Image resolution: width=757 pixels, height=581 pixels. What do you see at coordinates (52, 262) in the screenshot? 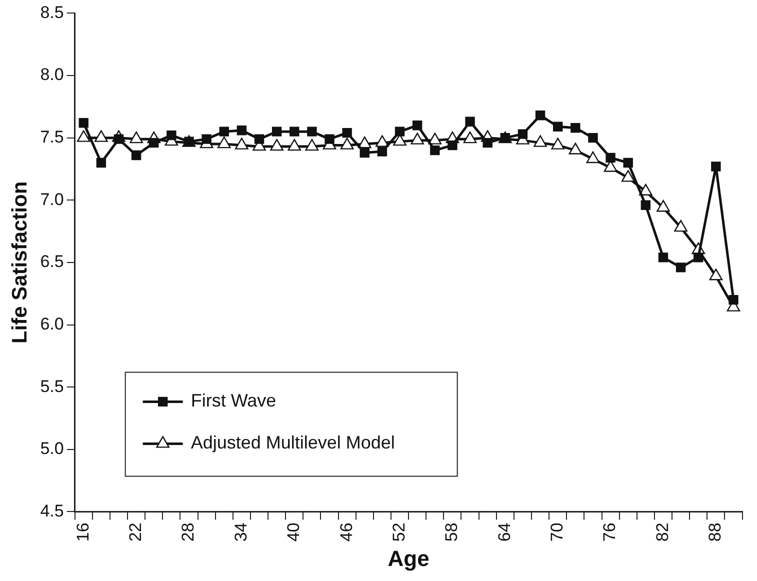
I see `y-tick-label: 6.5` at bounding box center [52, 262].